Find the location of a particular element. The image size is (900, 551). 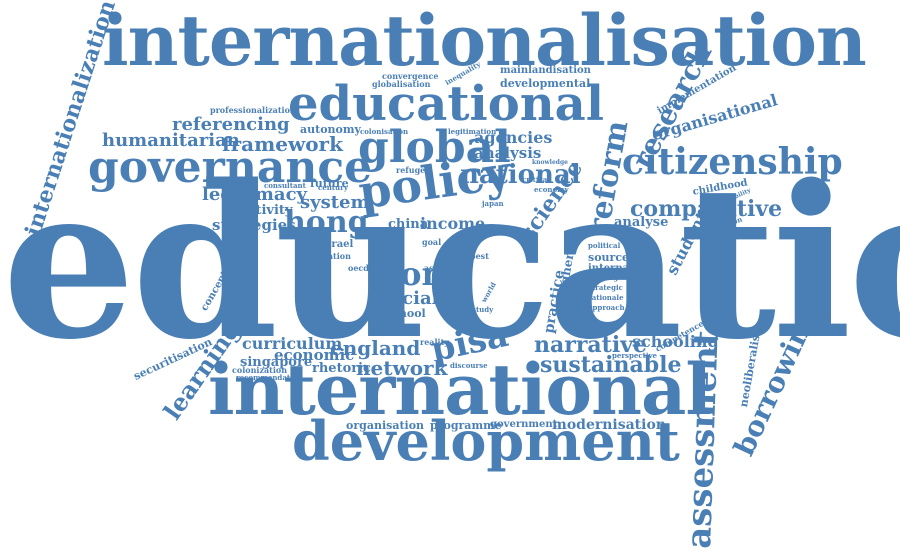

word-kong: kong is located at coordinates (423, 274).